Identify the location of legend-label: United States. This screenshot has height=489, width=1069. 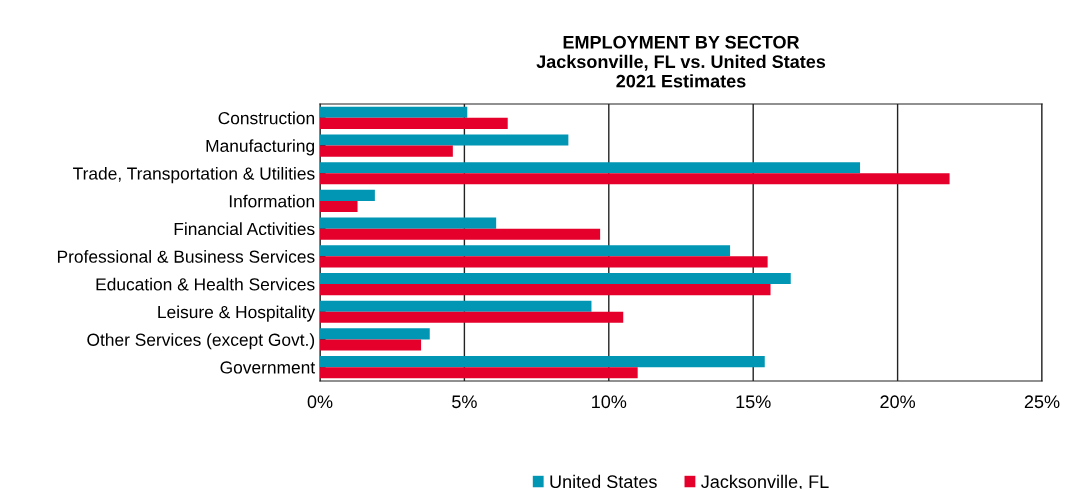
(603, 481).